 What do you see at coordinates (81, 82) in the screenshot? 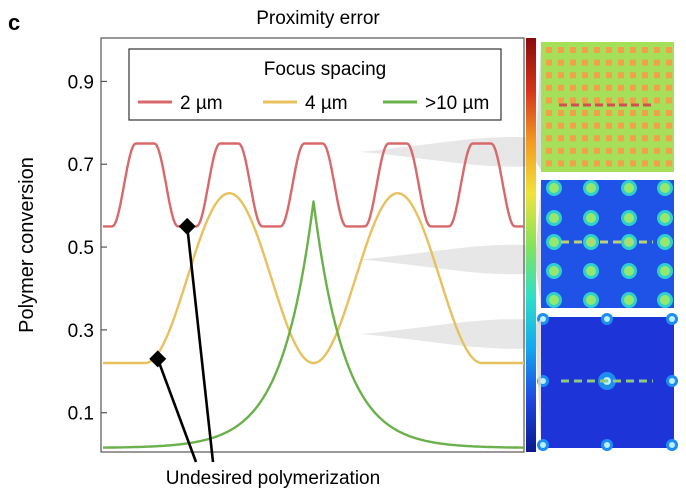
I see `y-tick-label: 0.9` at bounding box center [81, 82].